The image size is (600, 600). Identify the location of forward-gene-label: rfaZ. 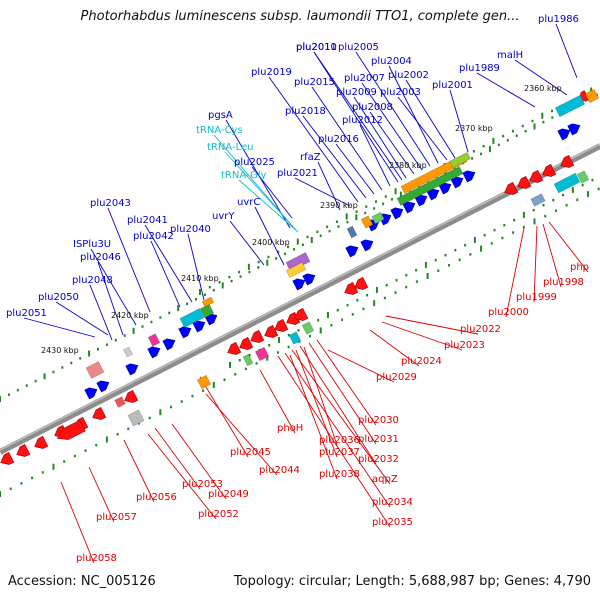
(310, 157).